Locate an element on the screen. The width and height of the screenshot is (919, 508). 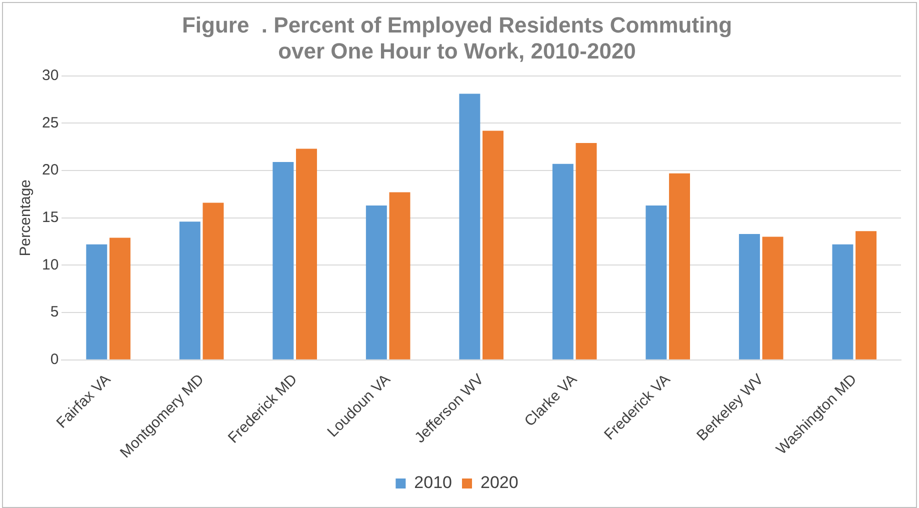
legend-label: 2020 is located at coordinates (499, 482).